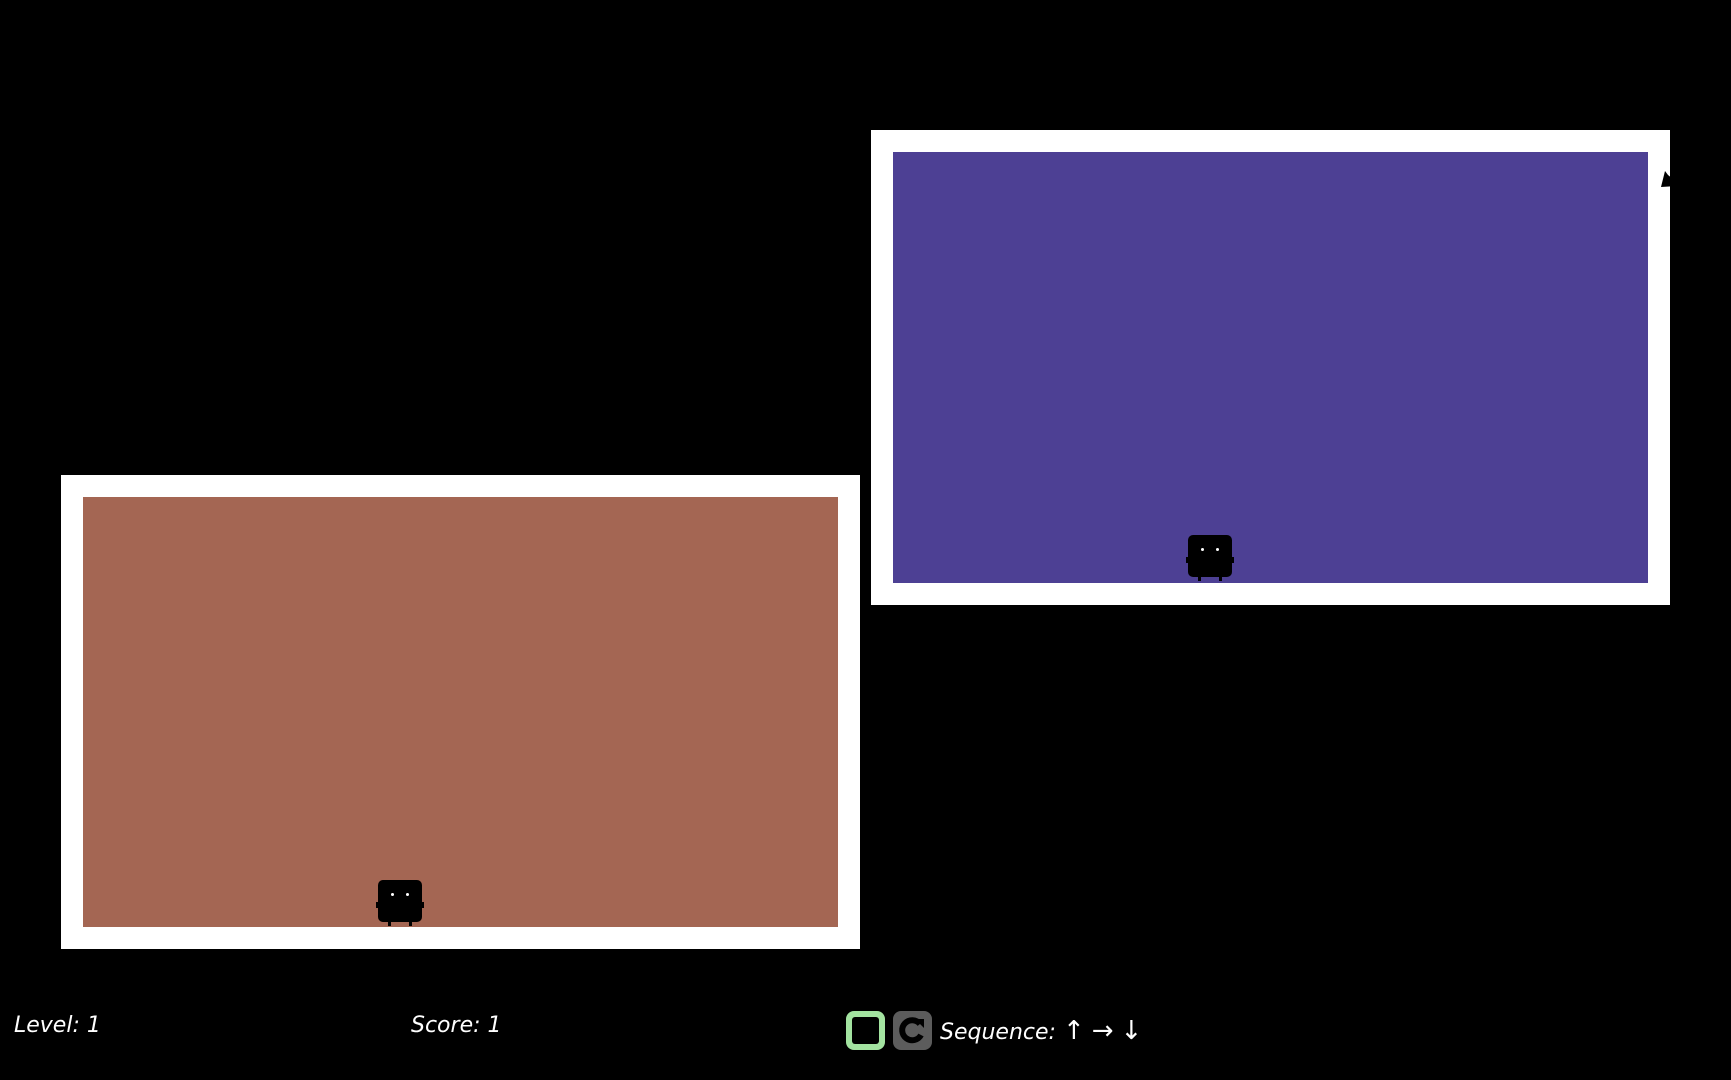  What do you see at coordinates (1669, 179) in the screenshot?
I see `shard-icon` at bounding box center [1669, 179].